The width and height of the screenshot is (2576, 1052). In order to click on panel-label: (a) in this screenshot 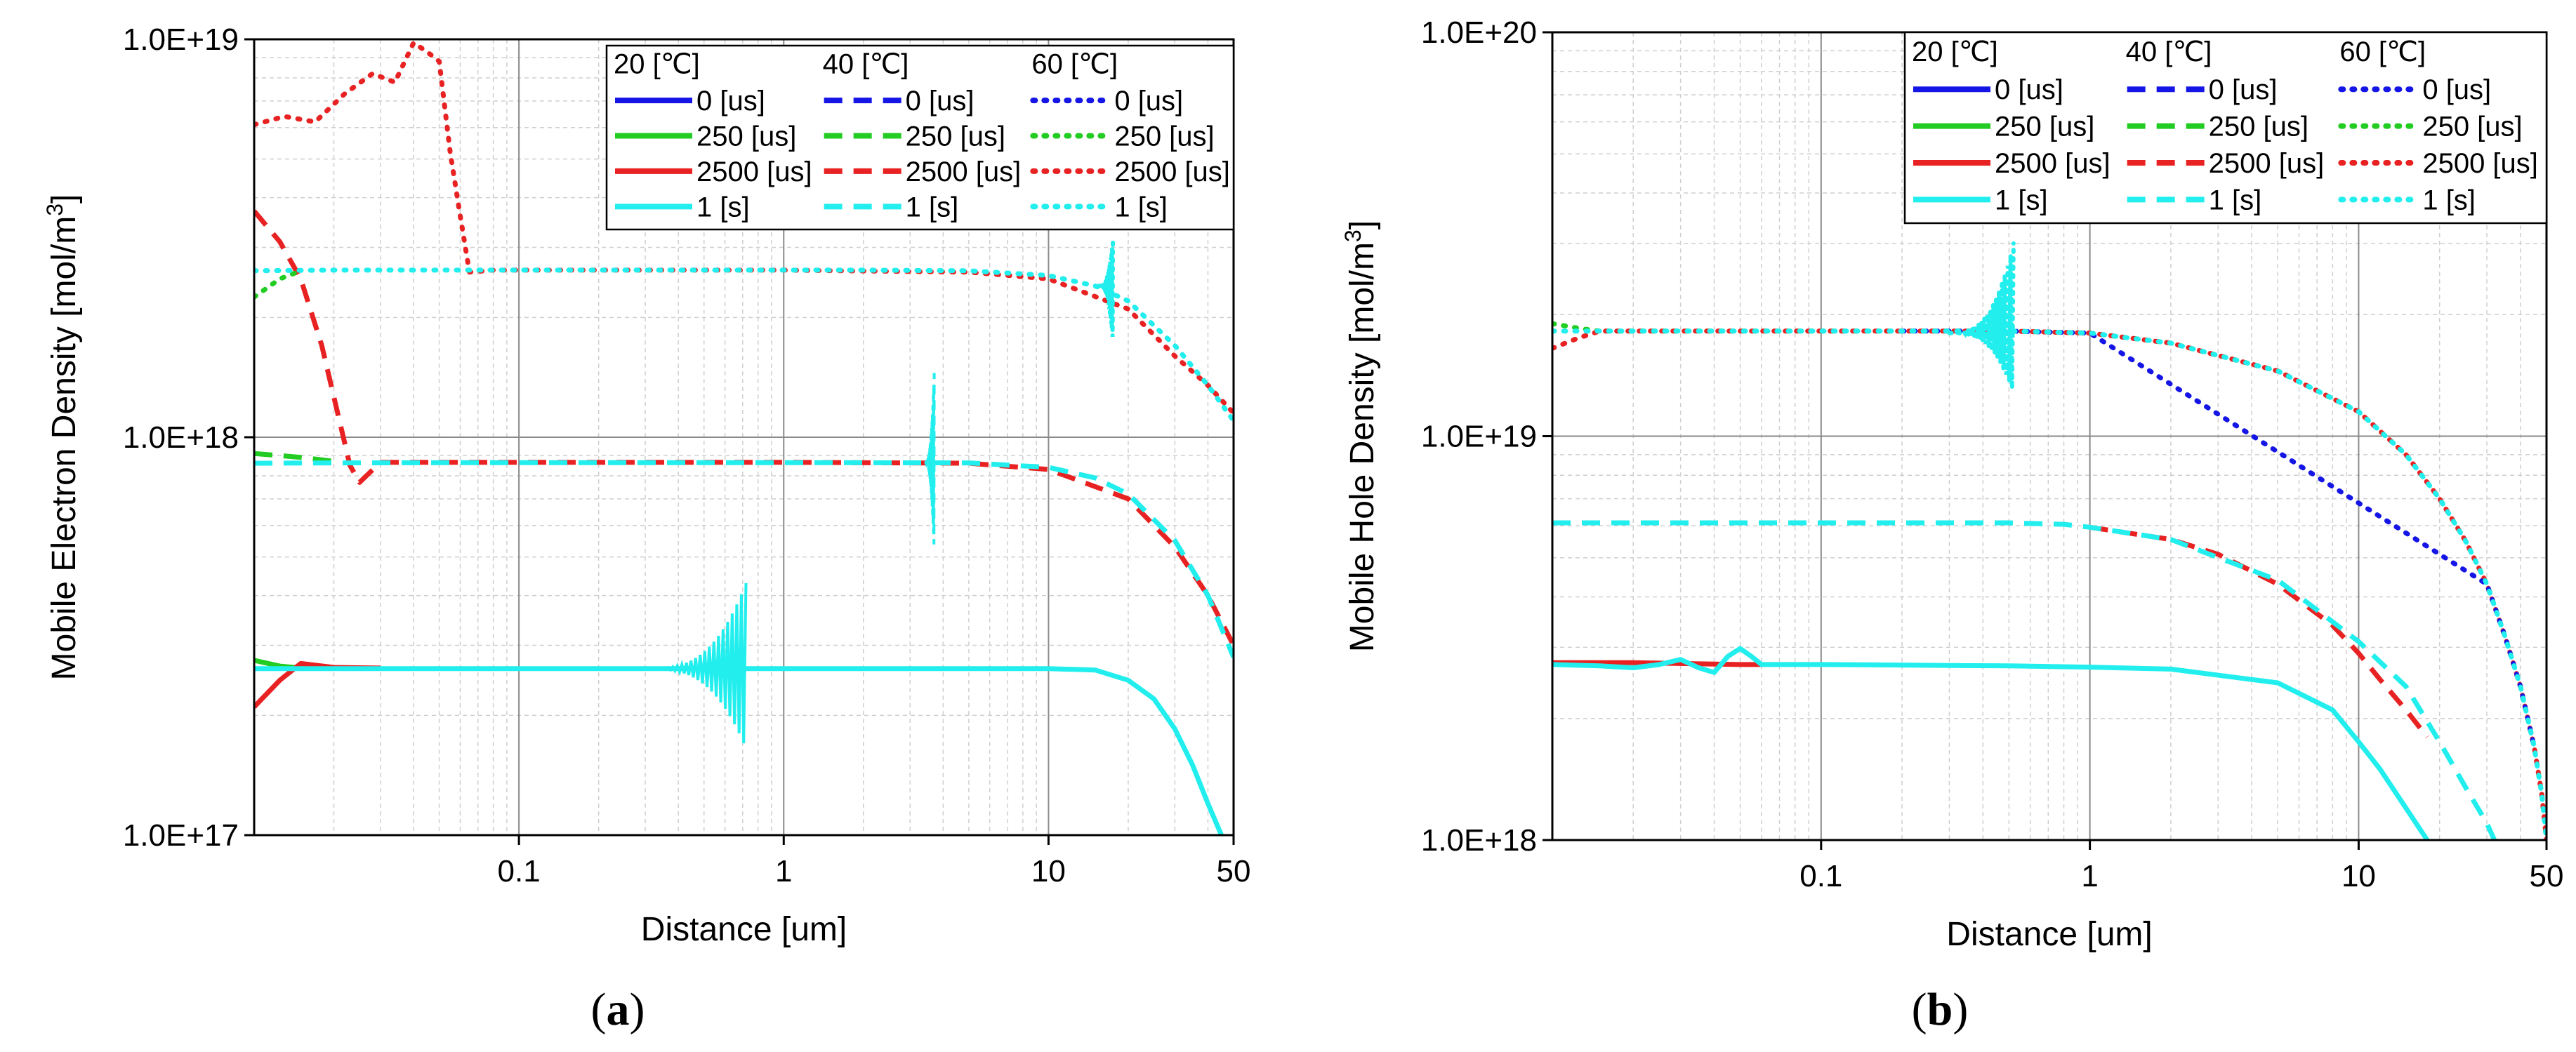, I will do `click(618, 1009)`.